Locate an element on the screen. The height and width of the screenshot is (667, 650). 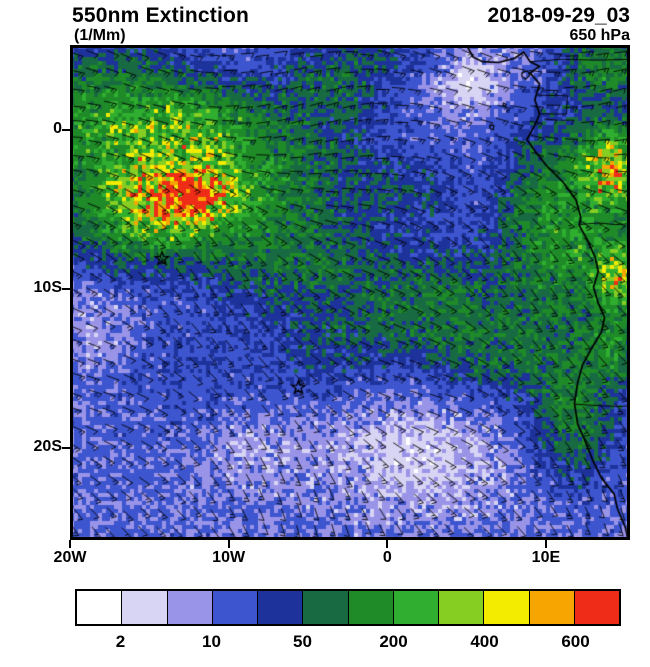
colorbar-label: 600 is located at coordinates (575, 641).